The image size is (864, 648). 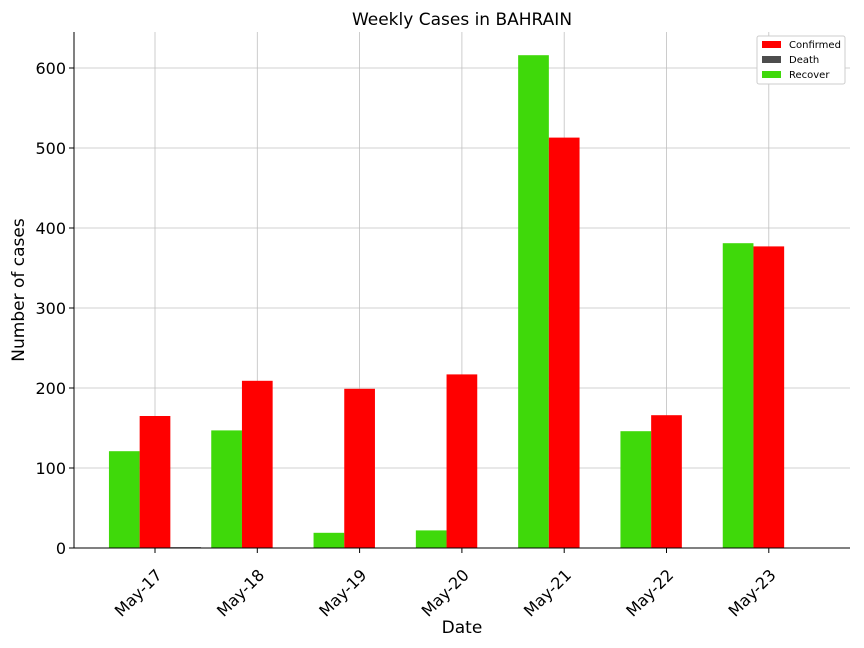 What do you see at coordinates (804, 60) in the screenshot?
I see `legend-label-death: Death` at bounding box center [804, 60].